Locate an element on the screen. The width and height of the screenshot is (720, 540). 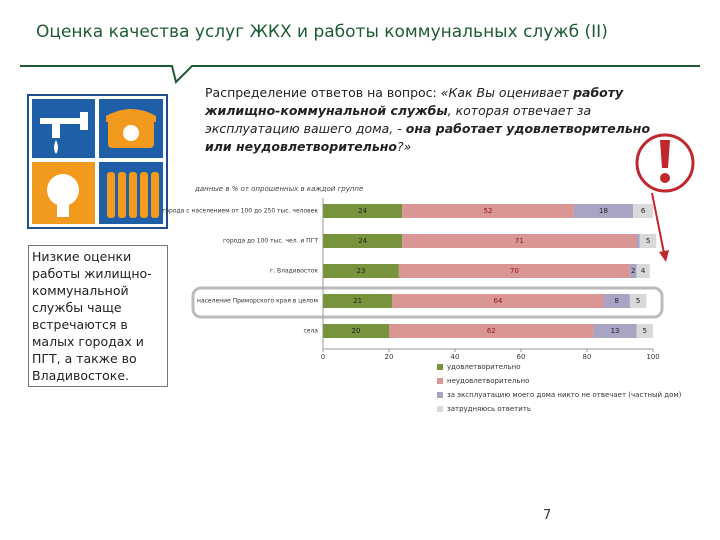
x-tick-label: 40 is located at coordinates (455, 357).